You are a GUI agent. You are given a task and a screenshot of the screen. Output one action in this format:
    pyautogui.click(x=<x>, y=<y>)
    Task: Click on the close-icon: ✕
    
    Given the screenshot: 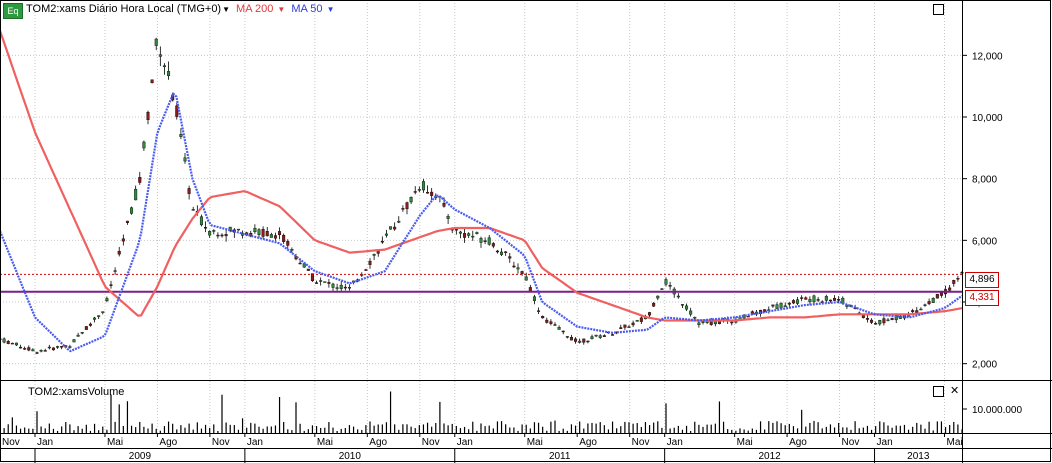 What is the action you would take?
    pyautogui.click(x=955, y=391)
    